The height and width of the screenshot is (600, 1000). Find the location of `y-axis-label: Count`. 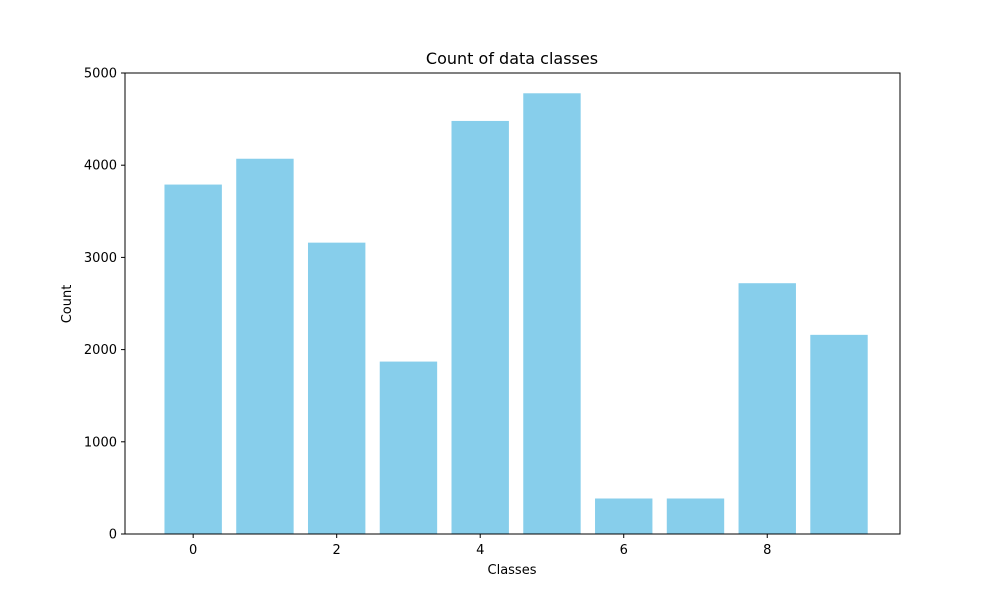

y-axis-label: Count is located at coordinates (67, 304).